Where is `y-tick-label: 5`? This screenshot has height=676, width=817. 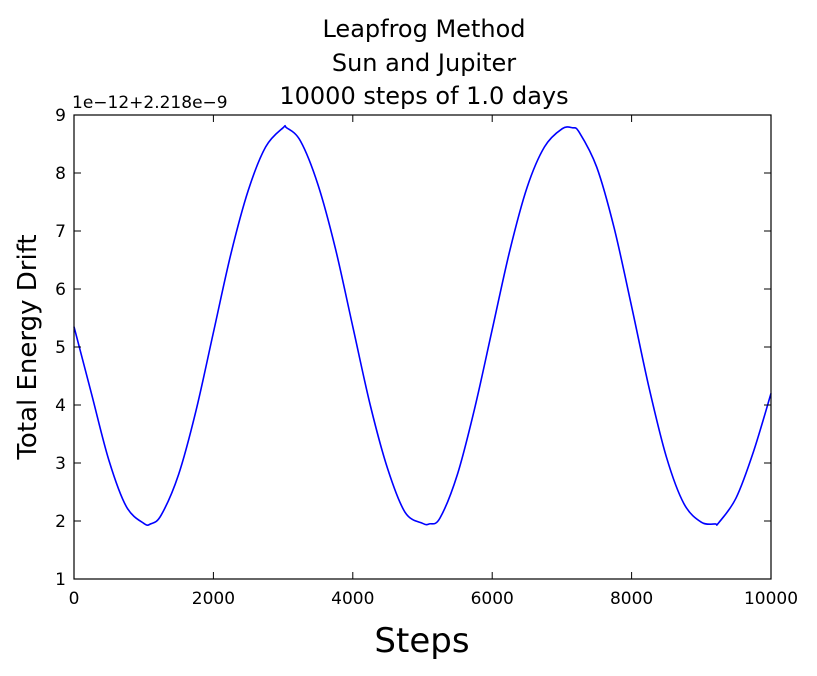 y-tick-label: 5 is located at coordinates (60, 348).